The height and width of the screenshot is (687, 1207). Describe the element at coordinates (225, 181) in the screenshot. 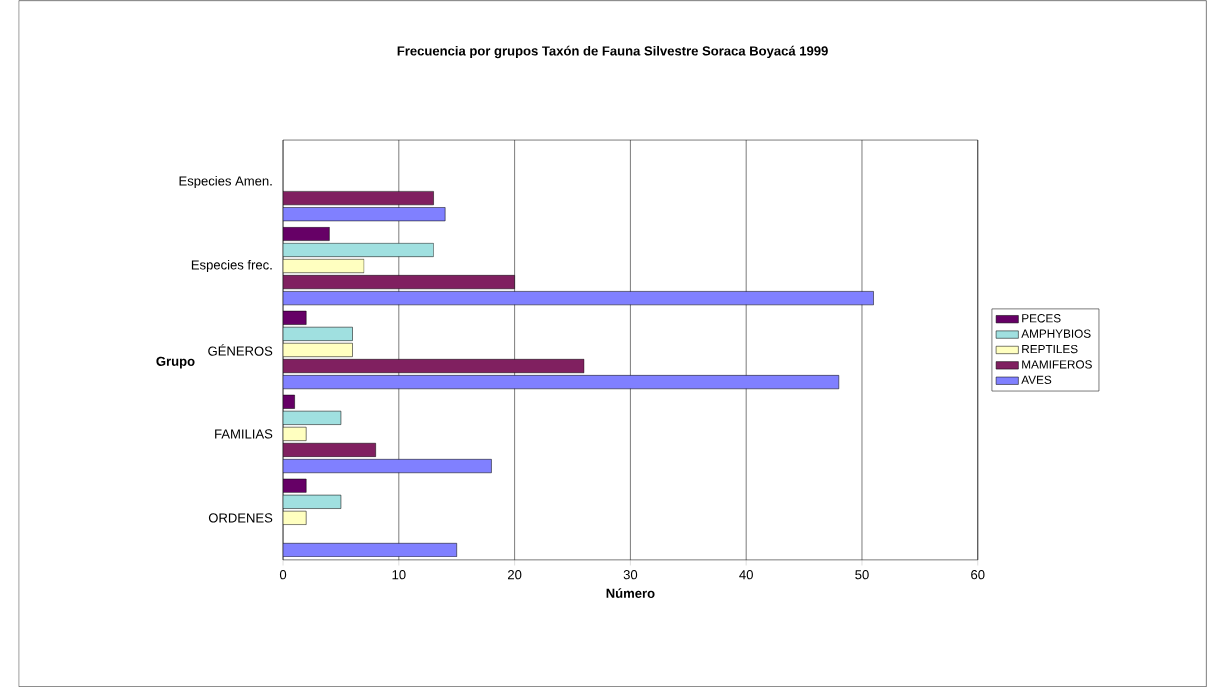

I see `y-tick-label: Especies Amen.` at that location.